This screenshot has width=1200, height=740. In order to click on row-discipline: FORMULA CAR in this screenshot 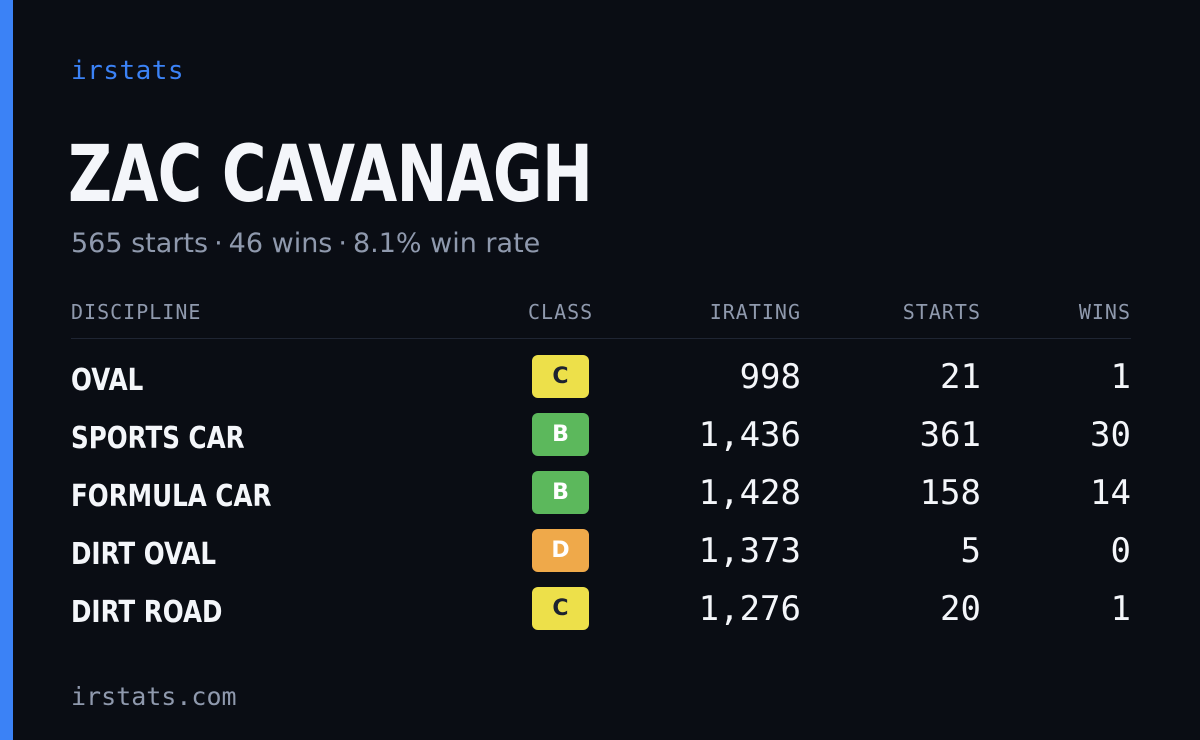, I will do `click(171, 496)`.